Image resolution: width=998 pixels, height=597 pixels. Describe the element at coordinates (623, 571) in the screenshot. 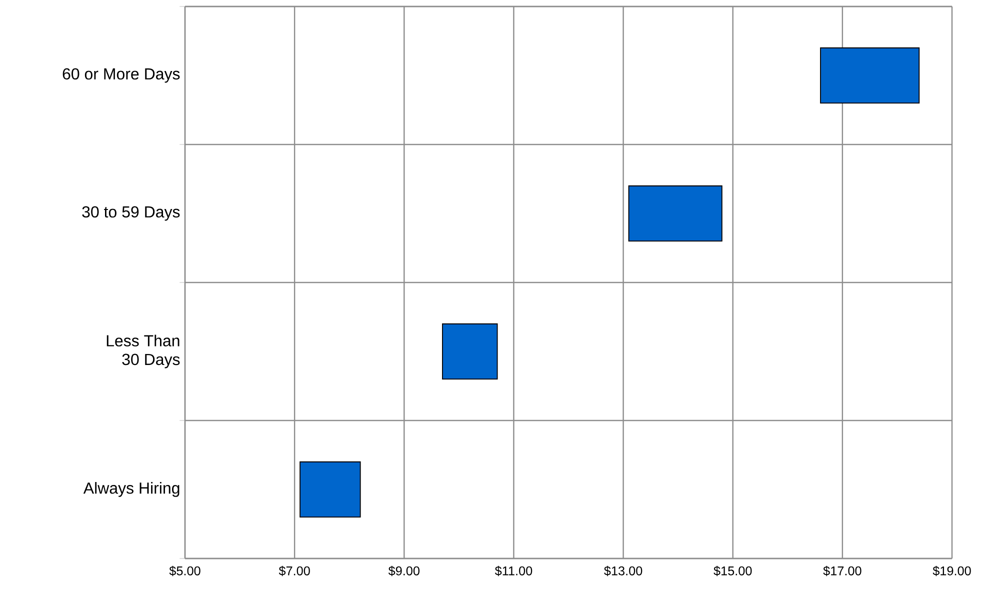

I see `x-tick-label: $13.00` at that location.